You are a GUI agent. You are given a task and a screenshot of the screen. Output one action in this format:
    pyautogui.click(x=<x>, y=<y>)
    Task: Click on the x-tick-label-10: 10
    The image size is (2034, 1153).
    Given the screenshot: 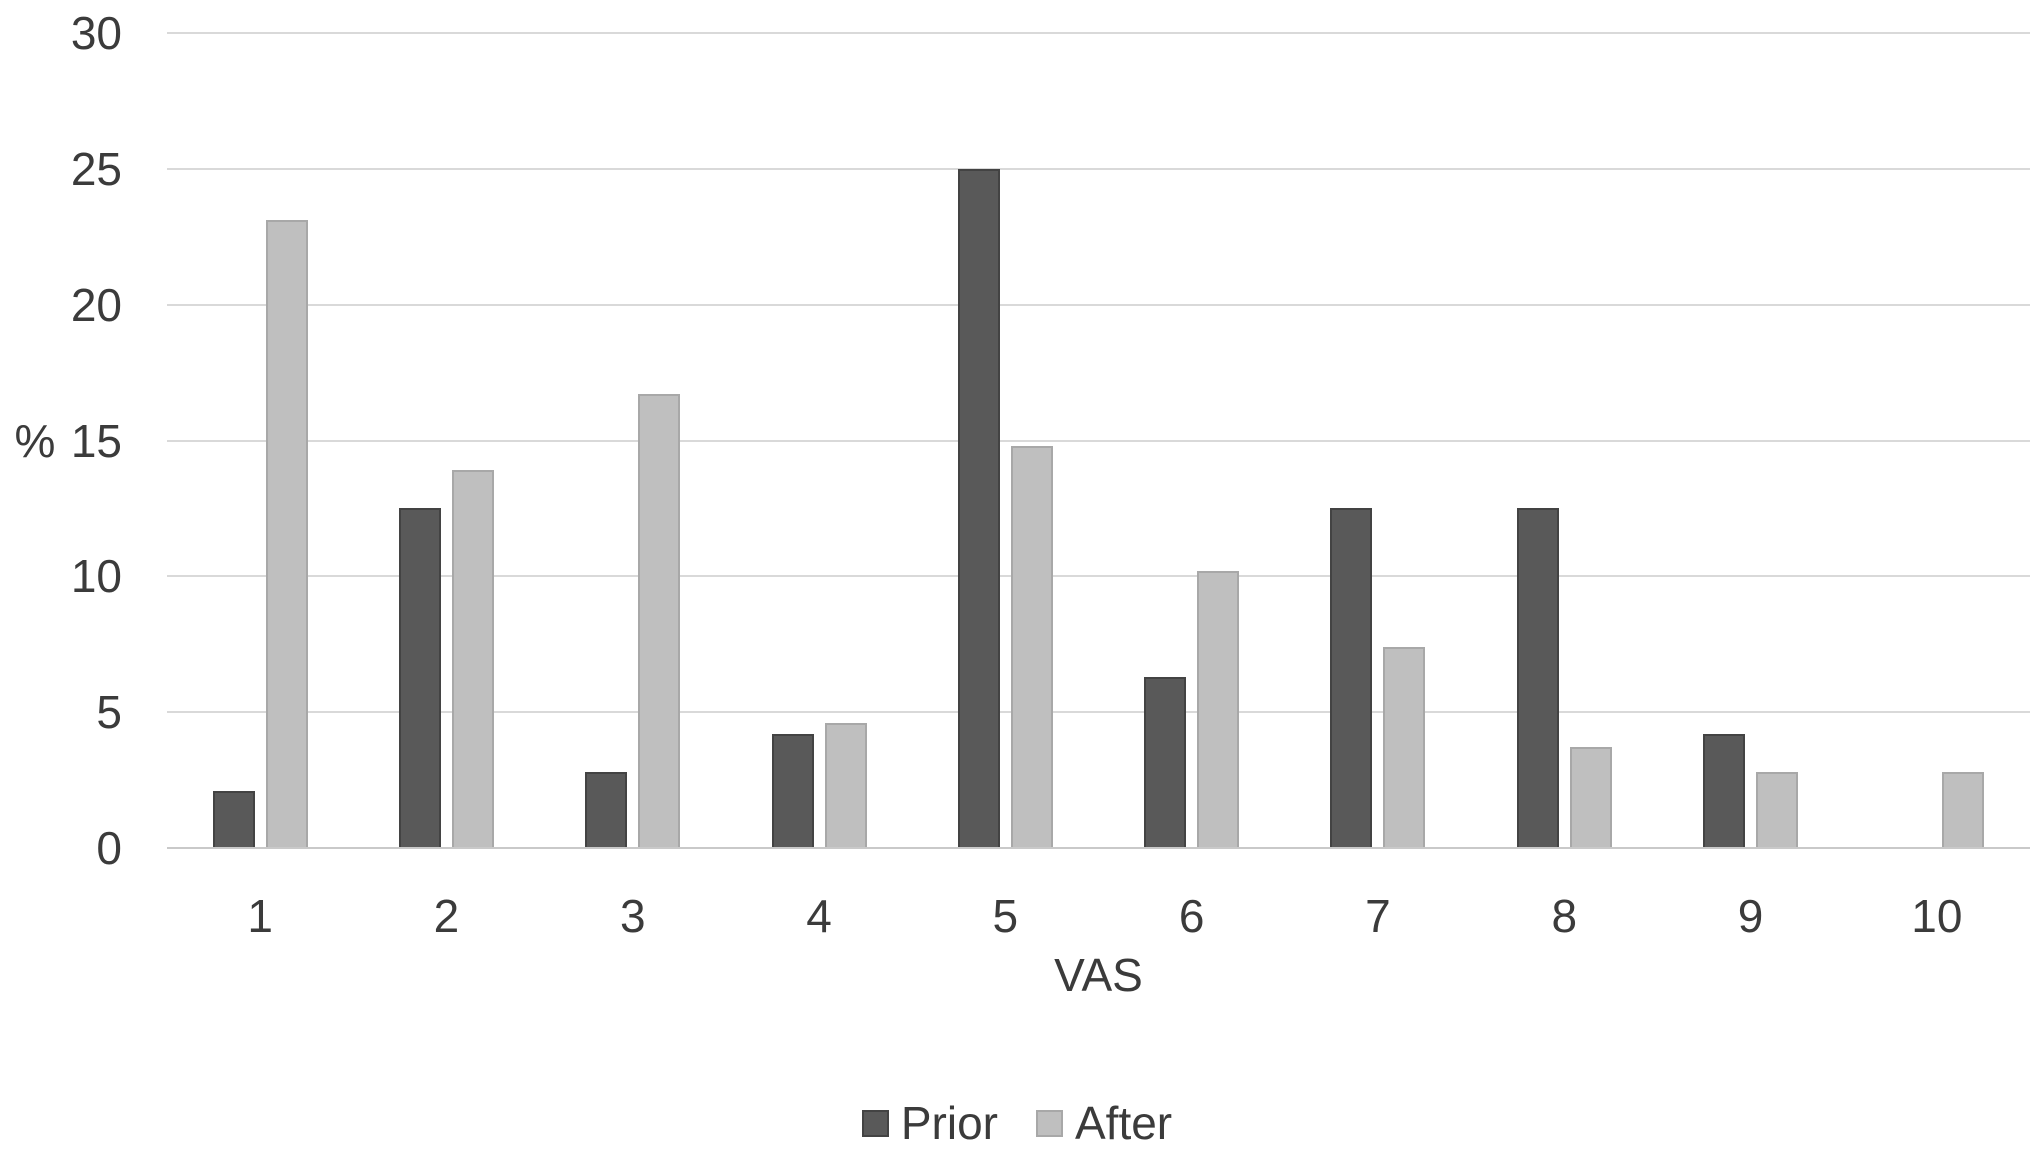 What is the action you would take?
    pyautogui.click(x=1937, y=916)
    